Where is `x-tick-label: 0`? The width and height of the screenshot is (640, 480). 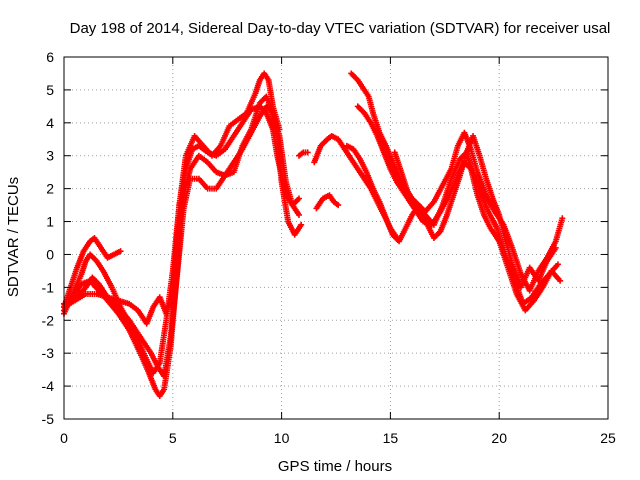 x-tick-label: 0 is located at coordinates (64, 438).